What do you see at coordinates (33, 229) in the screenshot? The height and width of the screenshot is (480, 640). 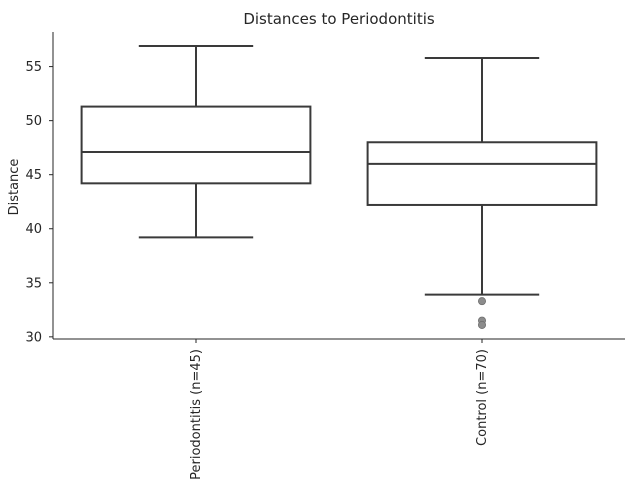 I see `y-tick-label: 40` at bounding box center [33, 229].